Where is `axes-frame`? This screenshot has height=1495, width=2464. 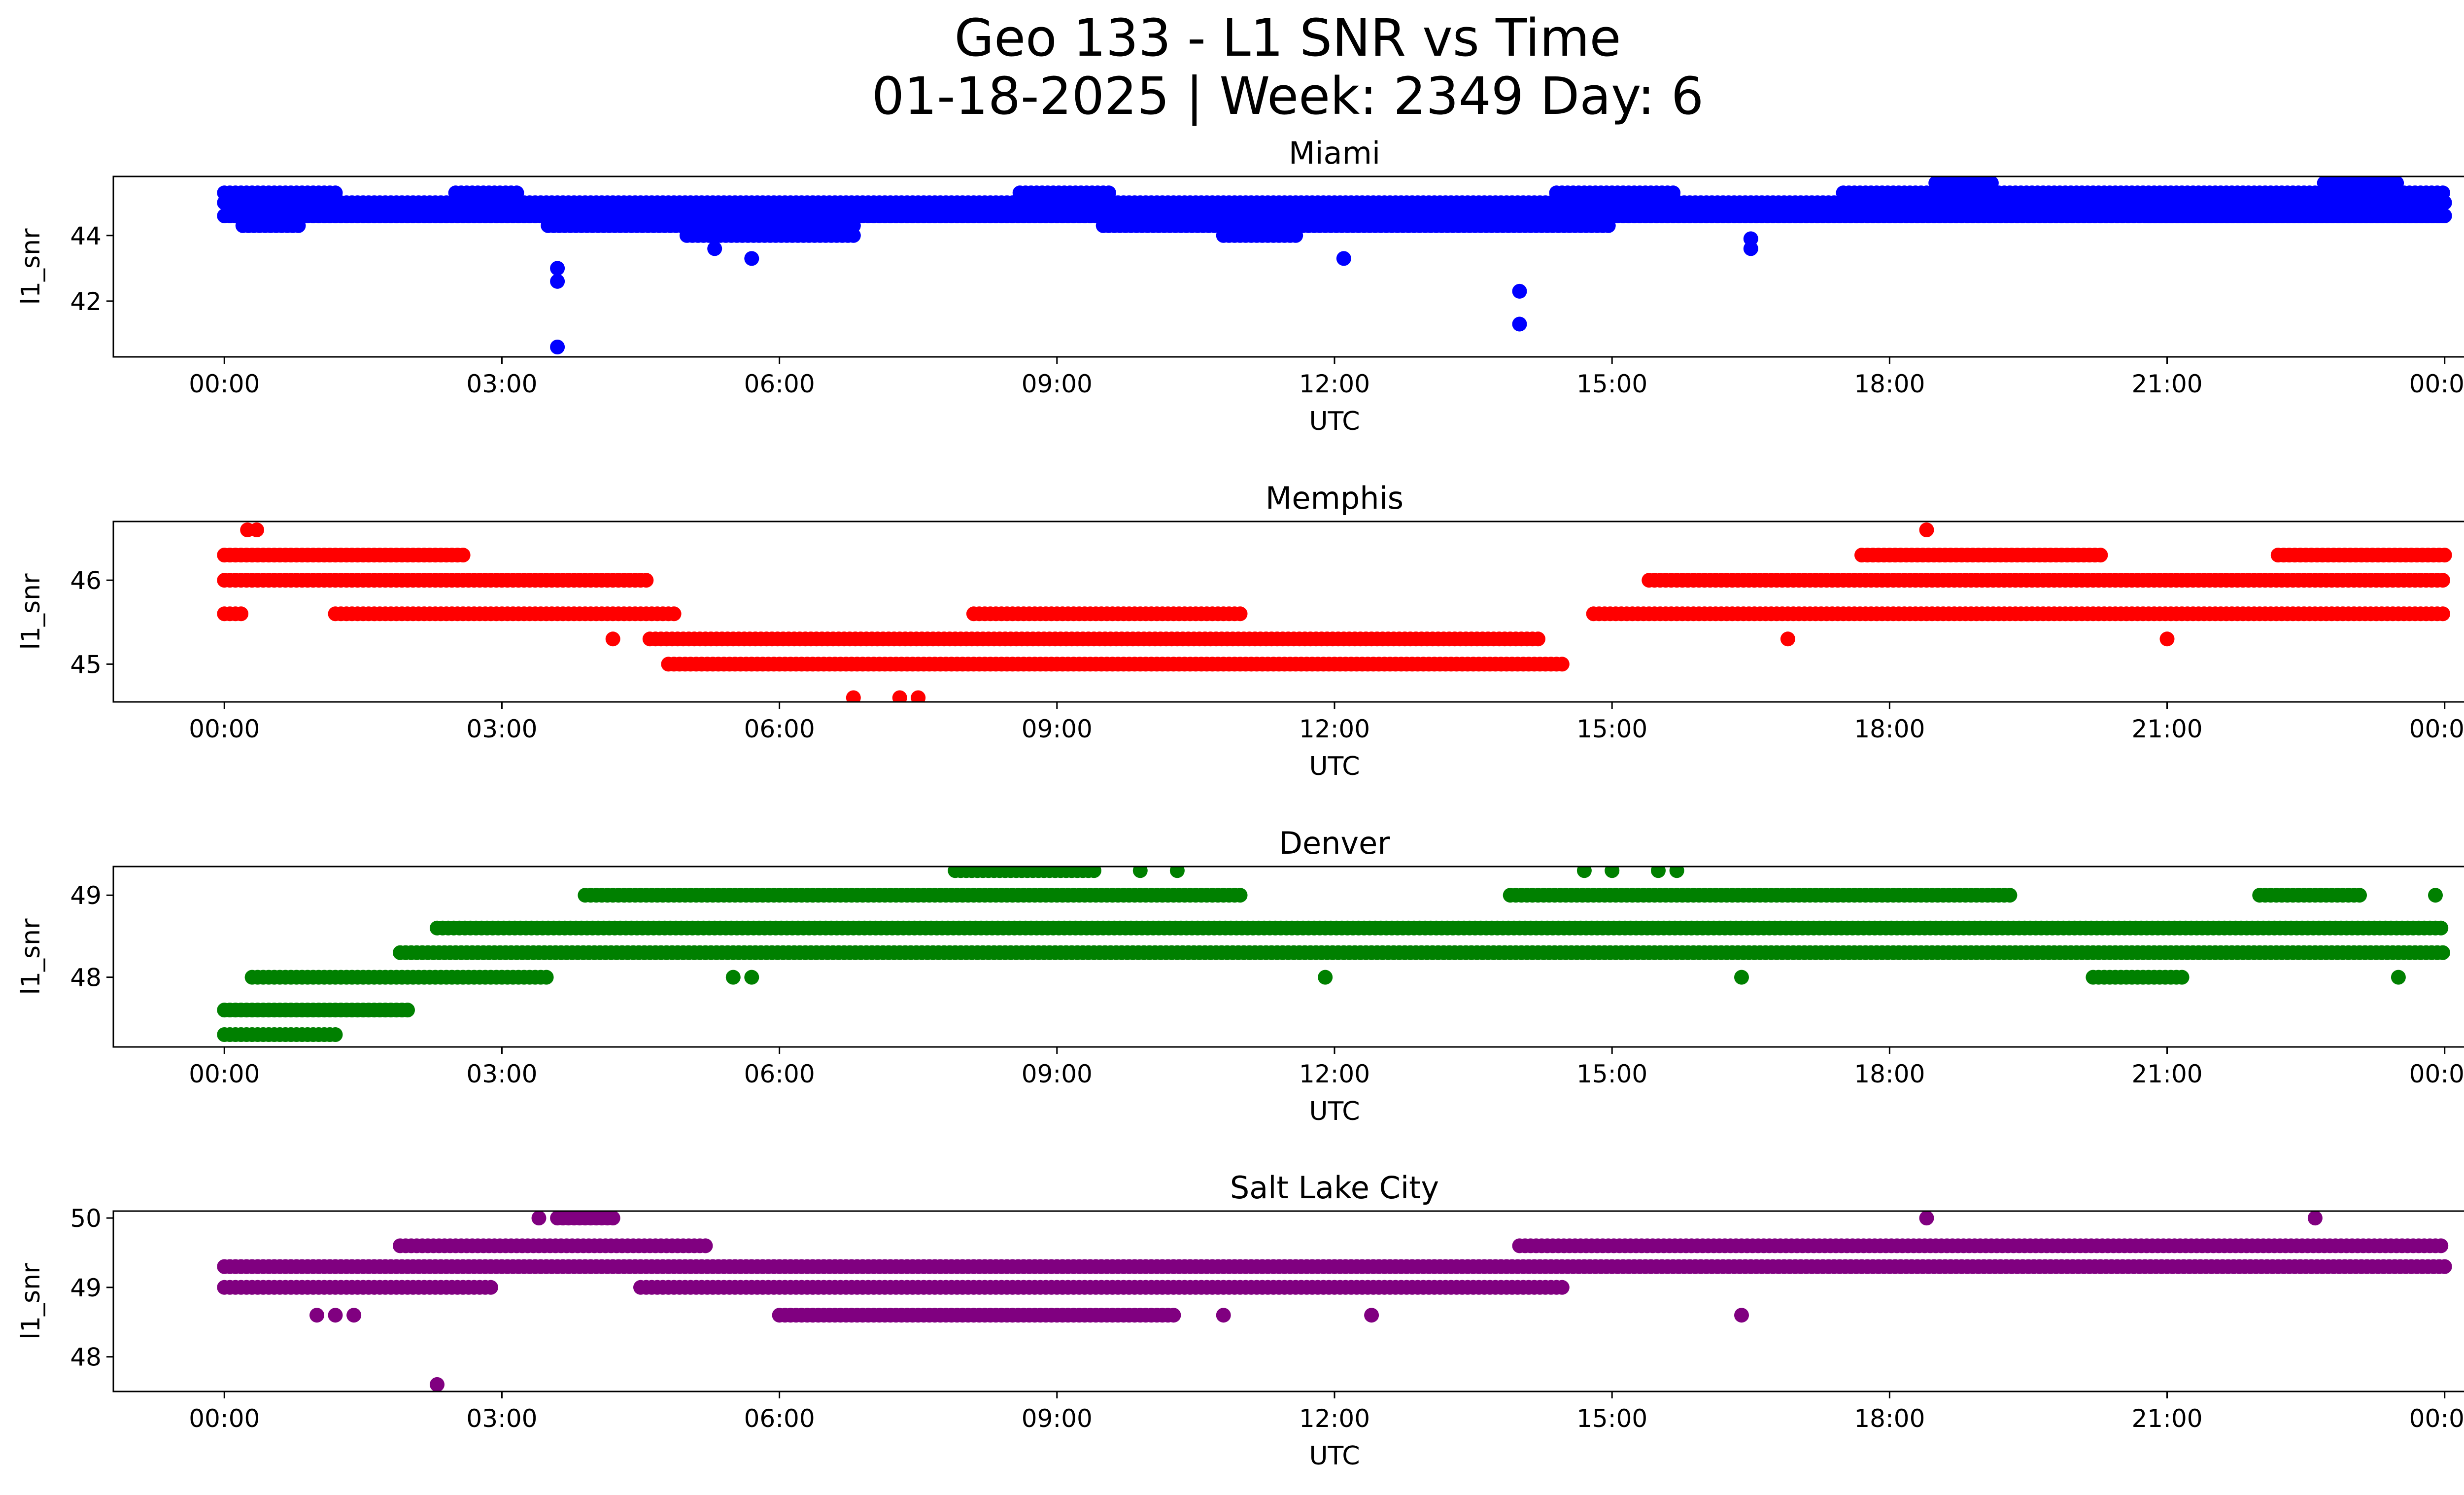
axes-frame is located at coordinates (1288, 1301).